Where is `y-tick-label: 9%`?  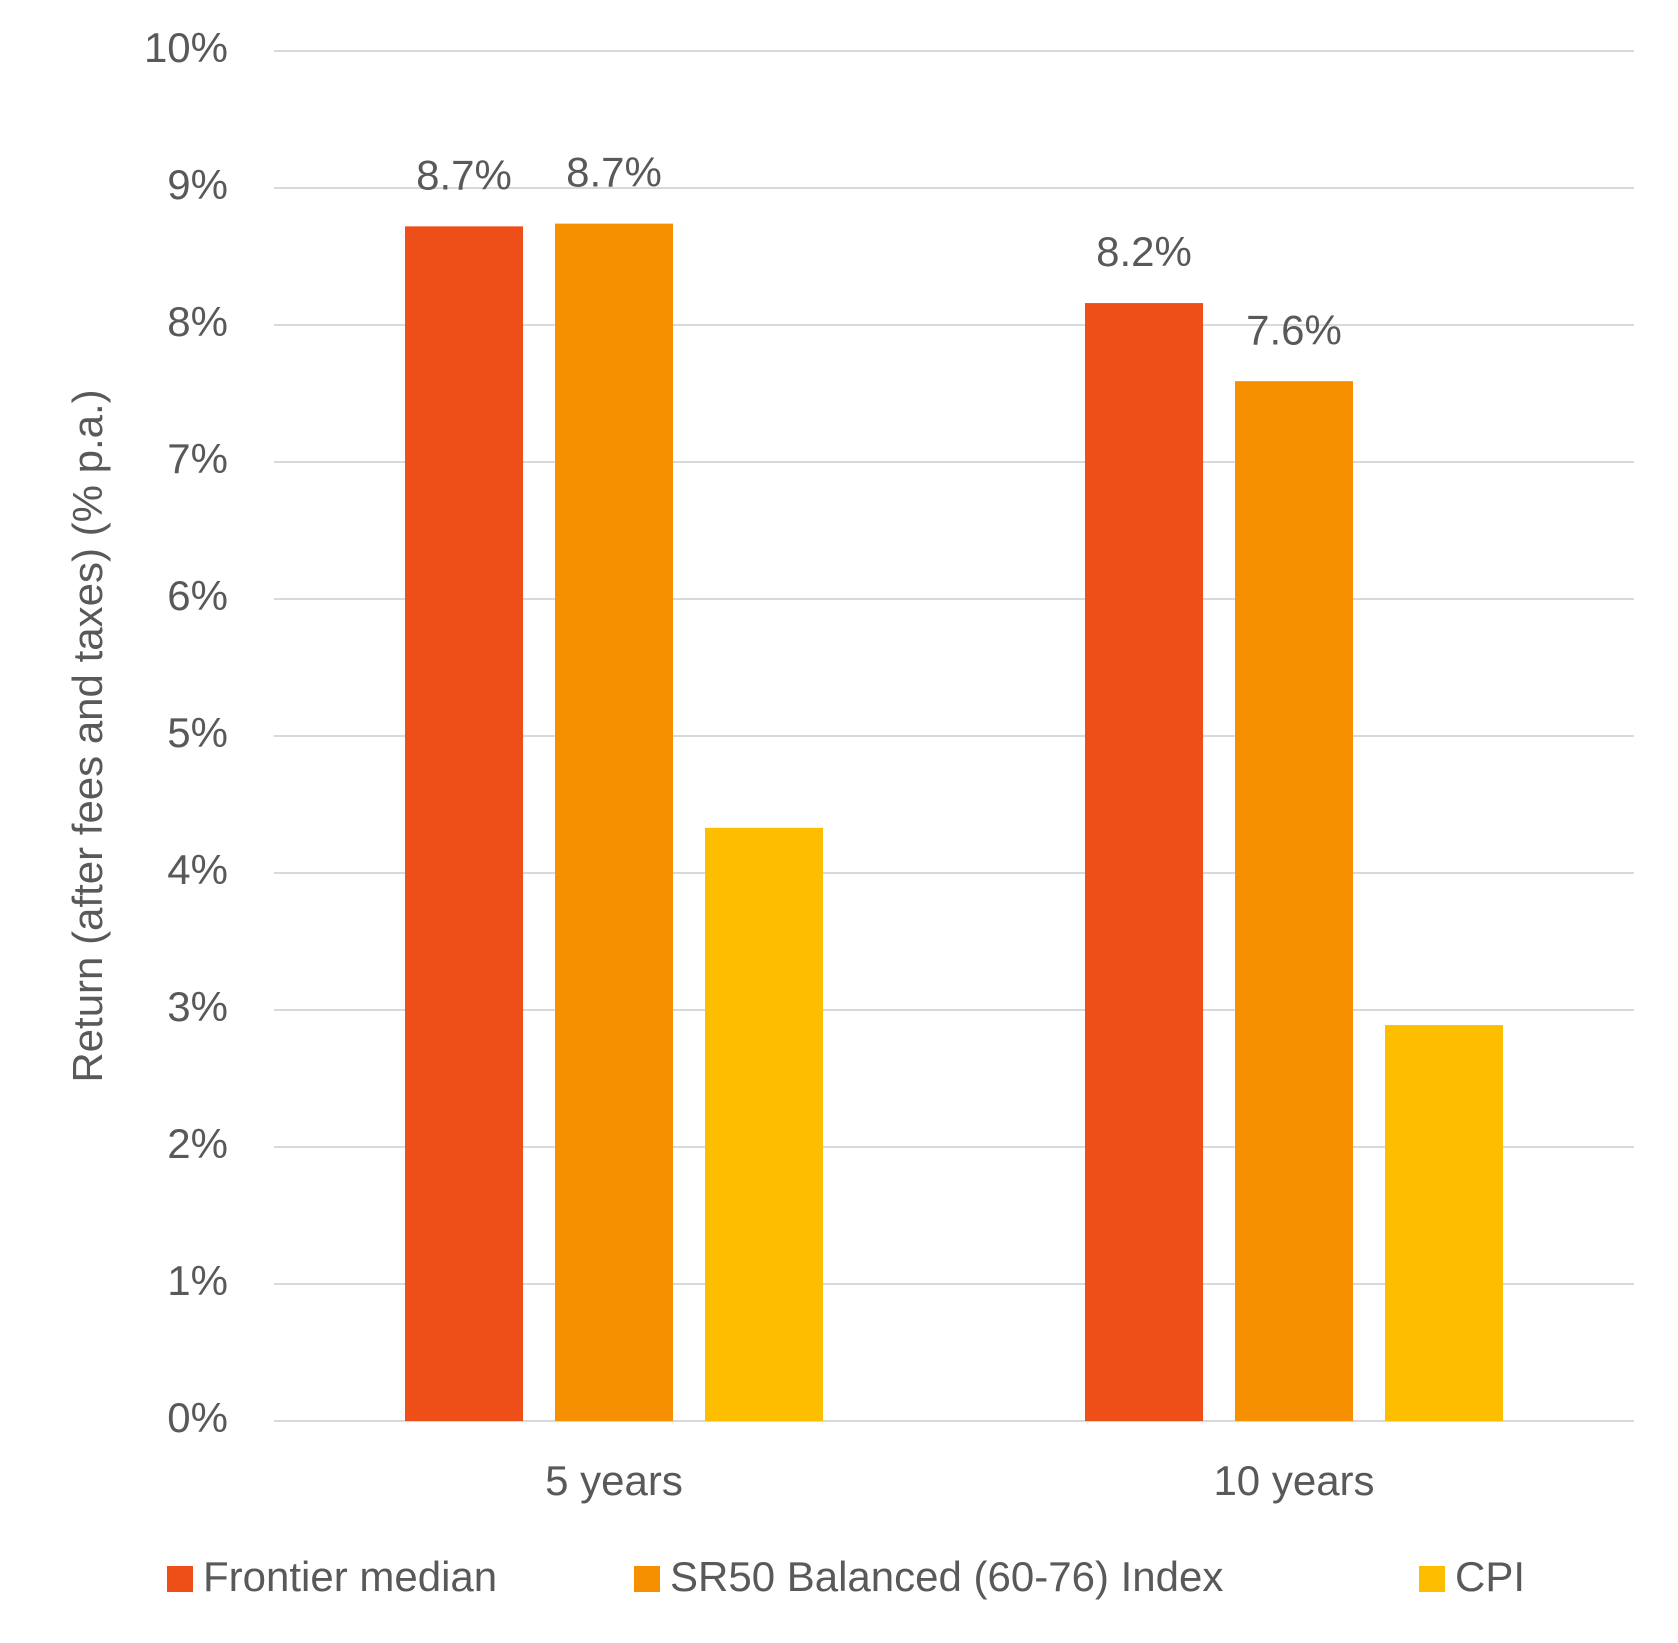
y-tick-label: 9% is located at coordinates (197, 184).